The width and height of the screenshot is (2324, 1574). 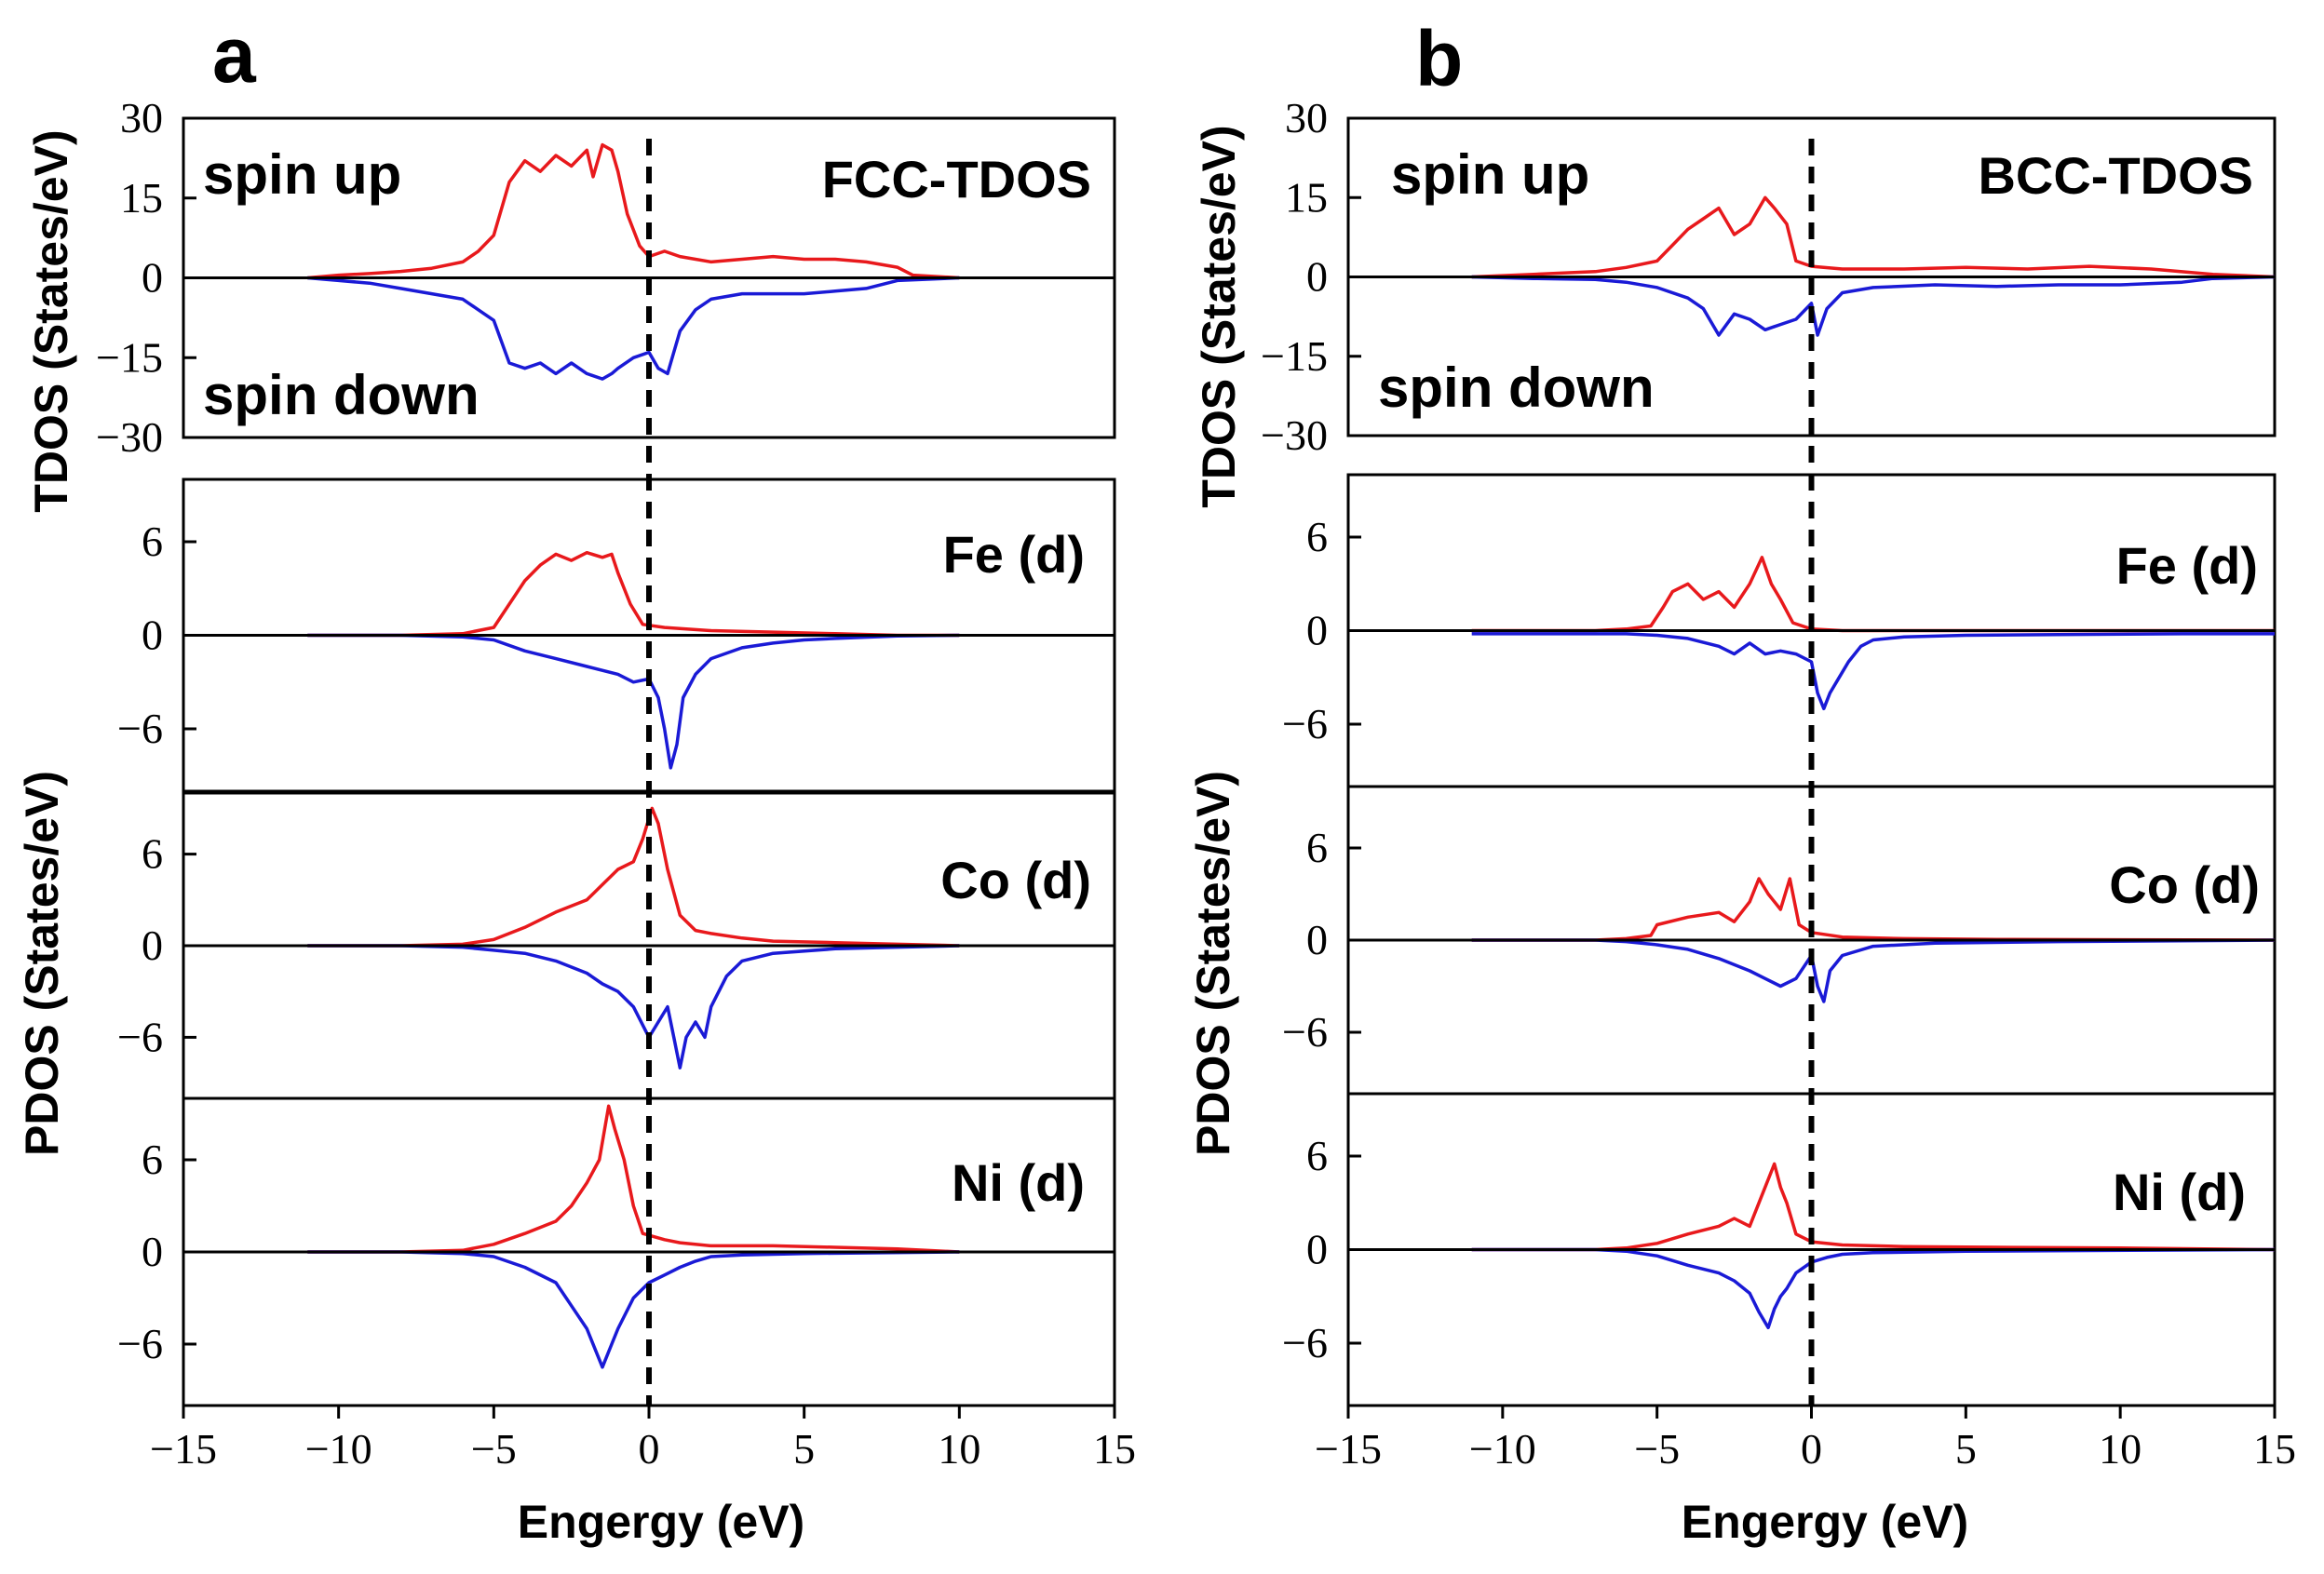 What do you see at coordinates (2274, 1449) in the screenshot?
I see `panel-b-xtick-label-6: 15` at bounding box center [2274, 1449].